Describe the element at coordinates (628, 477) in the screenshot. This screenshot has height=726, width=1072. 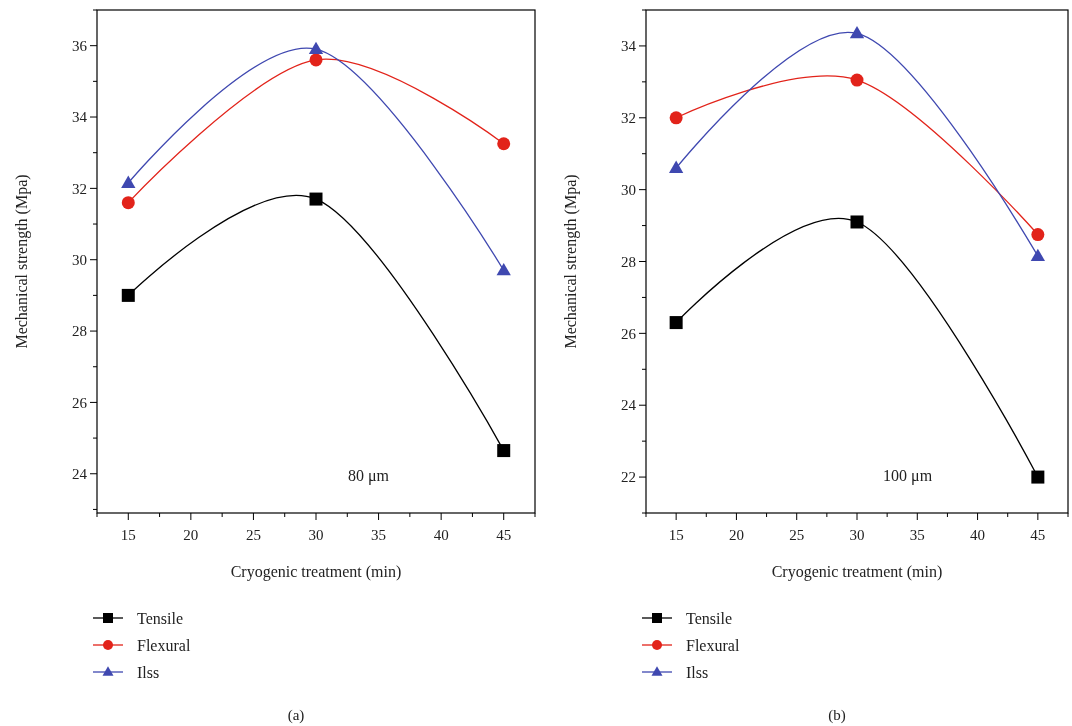
I see `y-tick-label: 22` at that location.